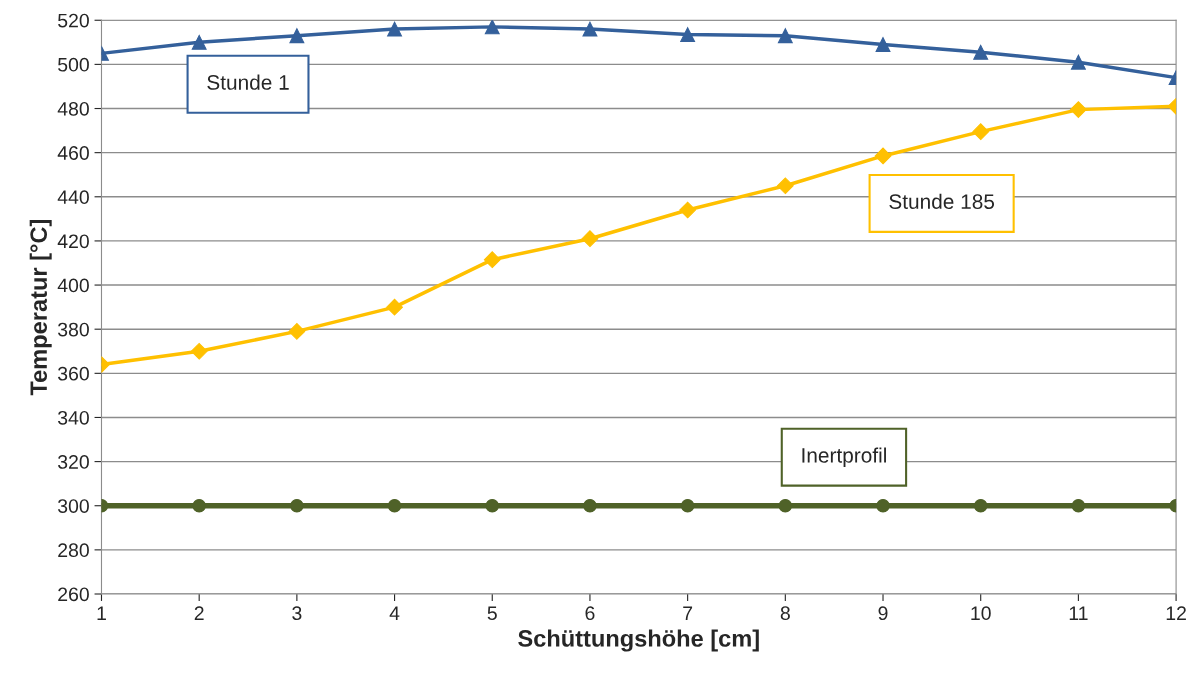  Describe the element at coordinates (73, 506) in the screenshot. I see `y-tick-label: 300` at that location.